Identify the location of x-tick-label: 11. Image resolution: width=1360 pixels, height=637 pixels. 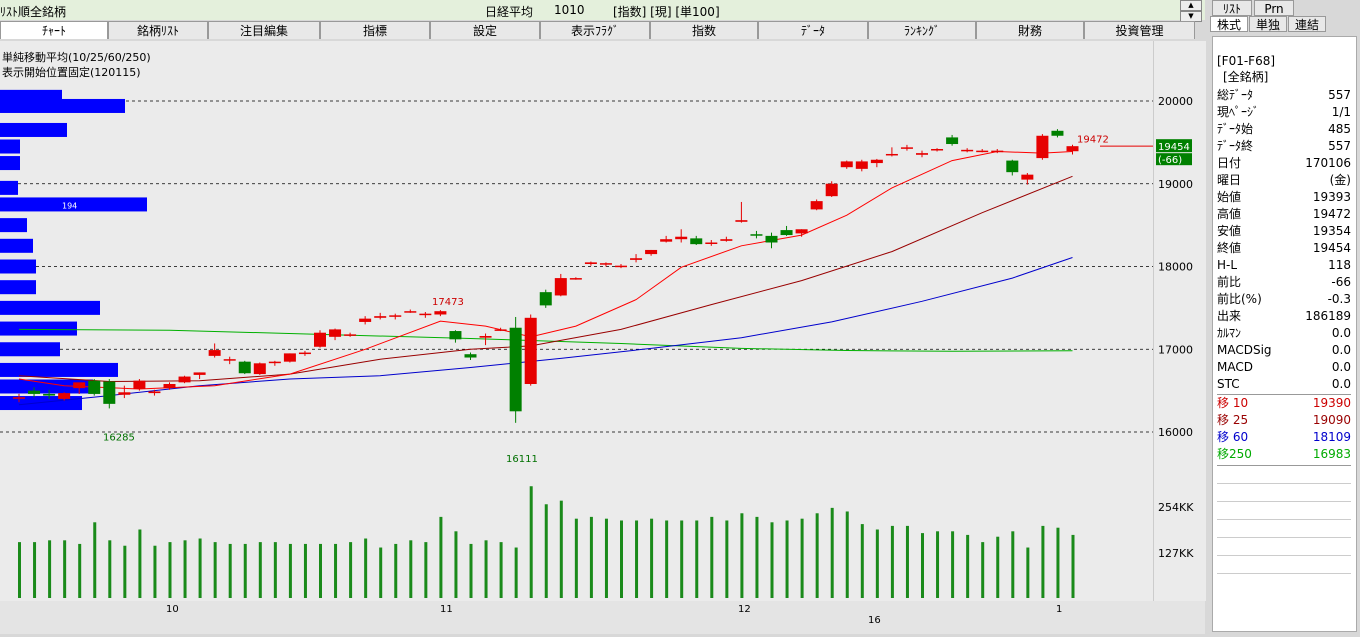
(446, 609).